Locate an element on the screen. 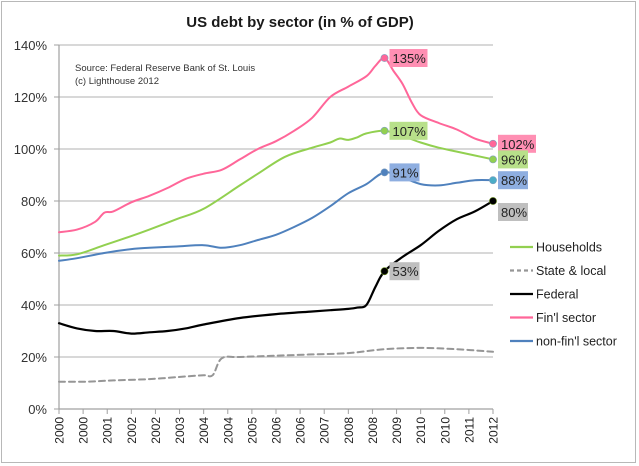  y-tick-label: 0% is located at coordinates (37, 409).